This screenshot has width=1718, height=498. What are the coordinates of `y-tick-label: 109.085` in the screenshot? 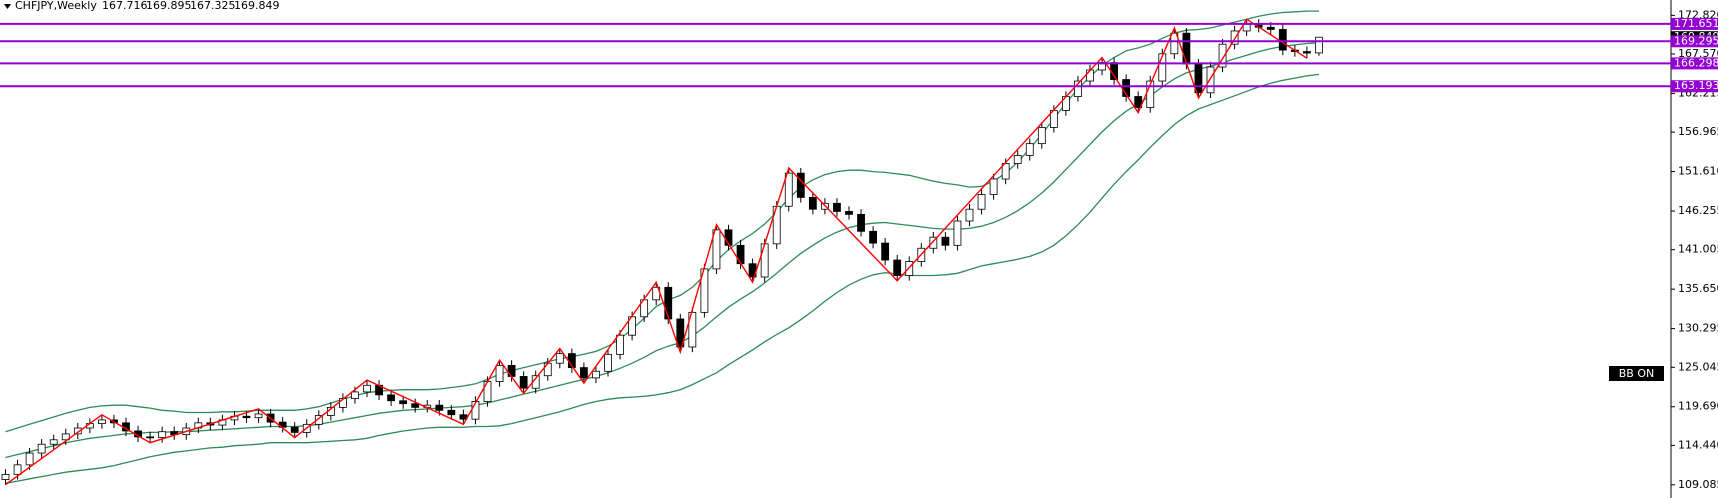 It's located at (1698, 484).